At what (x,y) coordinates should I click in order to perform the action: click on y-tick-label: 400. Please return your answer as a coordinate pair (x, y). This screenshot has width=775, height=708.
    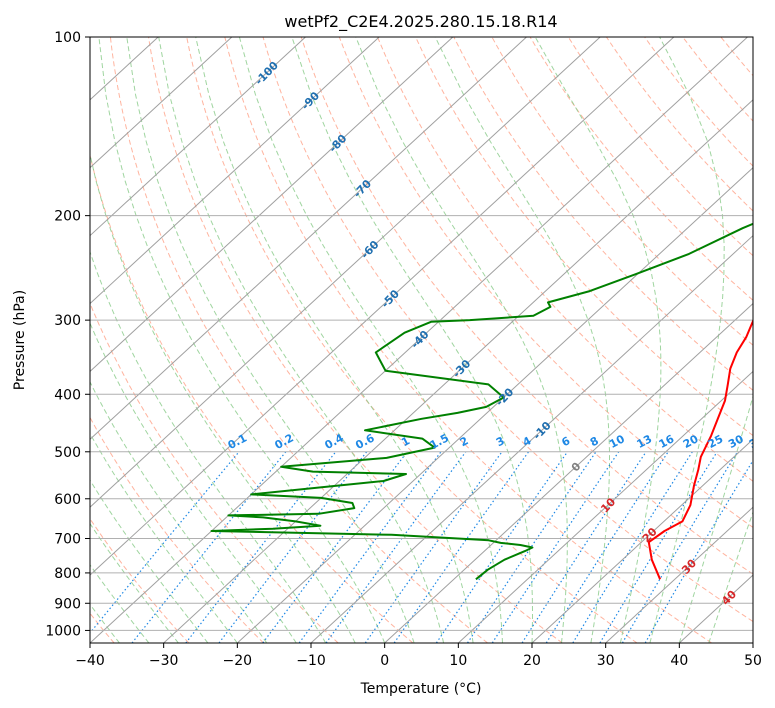
    Looking at the image, I should click on (67, 395).